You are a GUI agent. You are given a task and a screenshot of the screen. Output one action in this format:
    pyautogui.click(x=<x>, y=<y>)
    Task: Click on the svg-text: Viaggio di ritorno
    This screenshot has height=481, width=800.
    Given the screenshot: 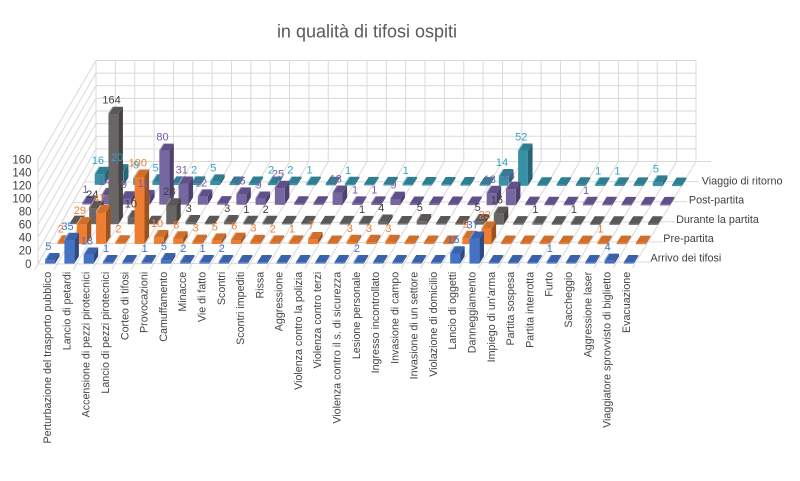 What is the action you would take?
    pyautogui.click(x=742, y=181)
    